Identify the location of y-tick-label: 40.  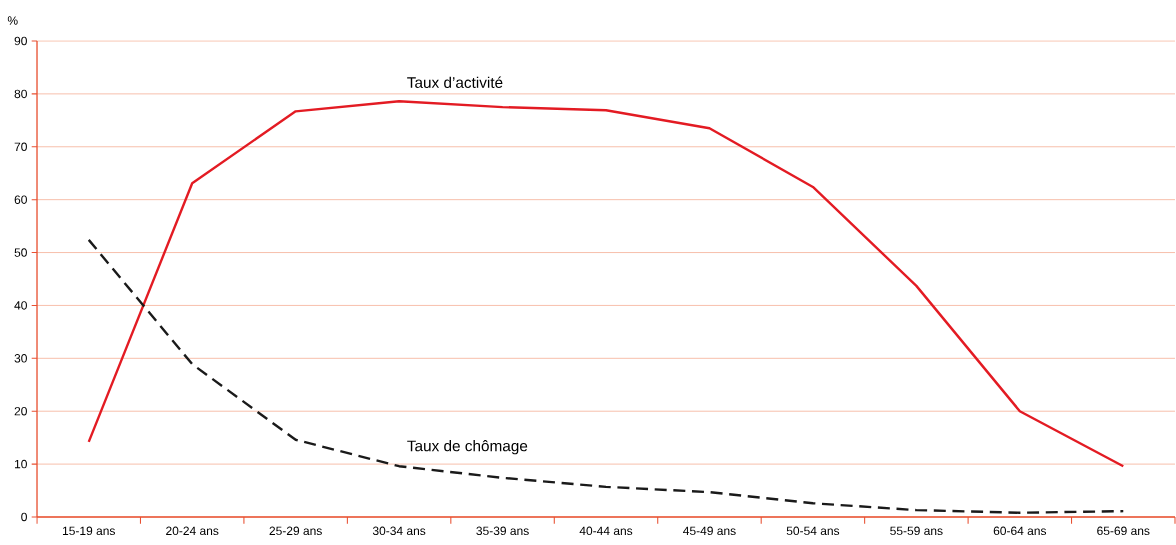
(20, 305).